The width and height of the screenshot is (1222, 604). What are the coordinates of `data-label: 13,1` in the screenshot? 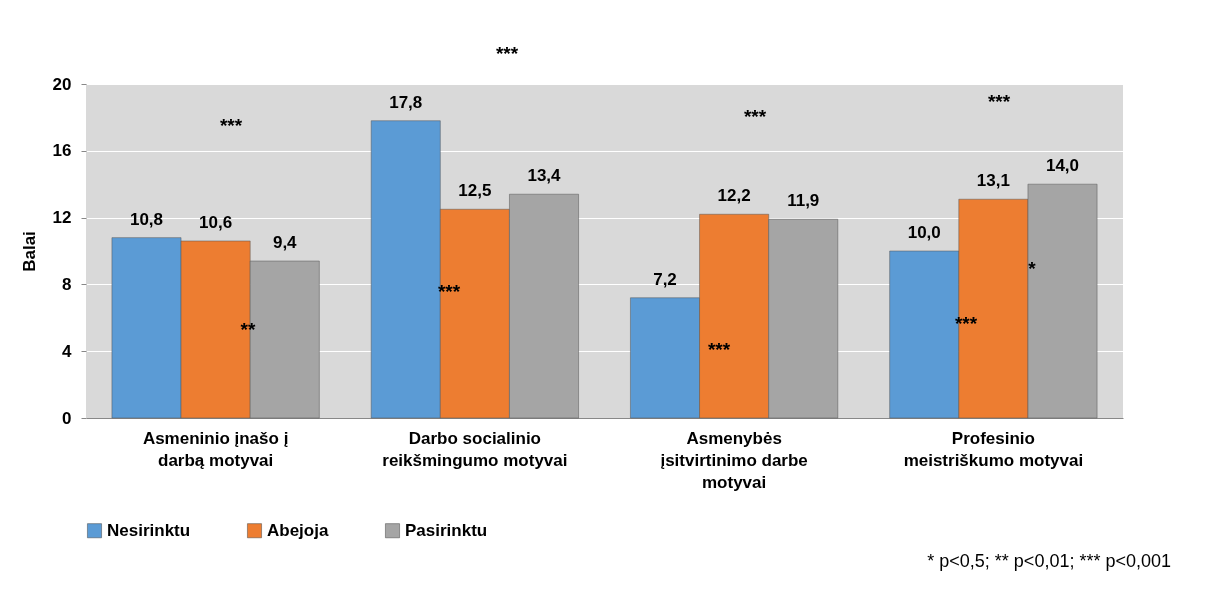 It's located at (993, 181).